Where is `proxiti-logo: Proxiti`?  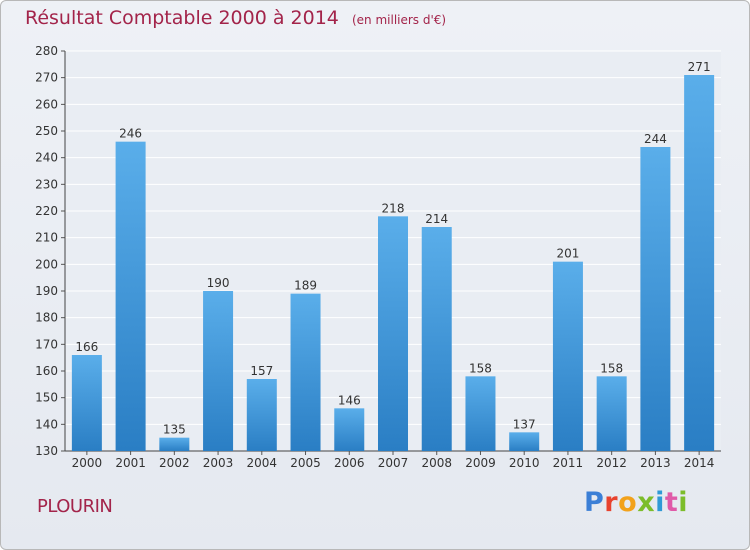 proxiti-logo: Proxiti is located at coordinates (636, 502).